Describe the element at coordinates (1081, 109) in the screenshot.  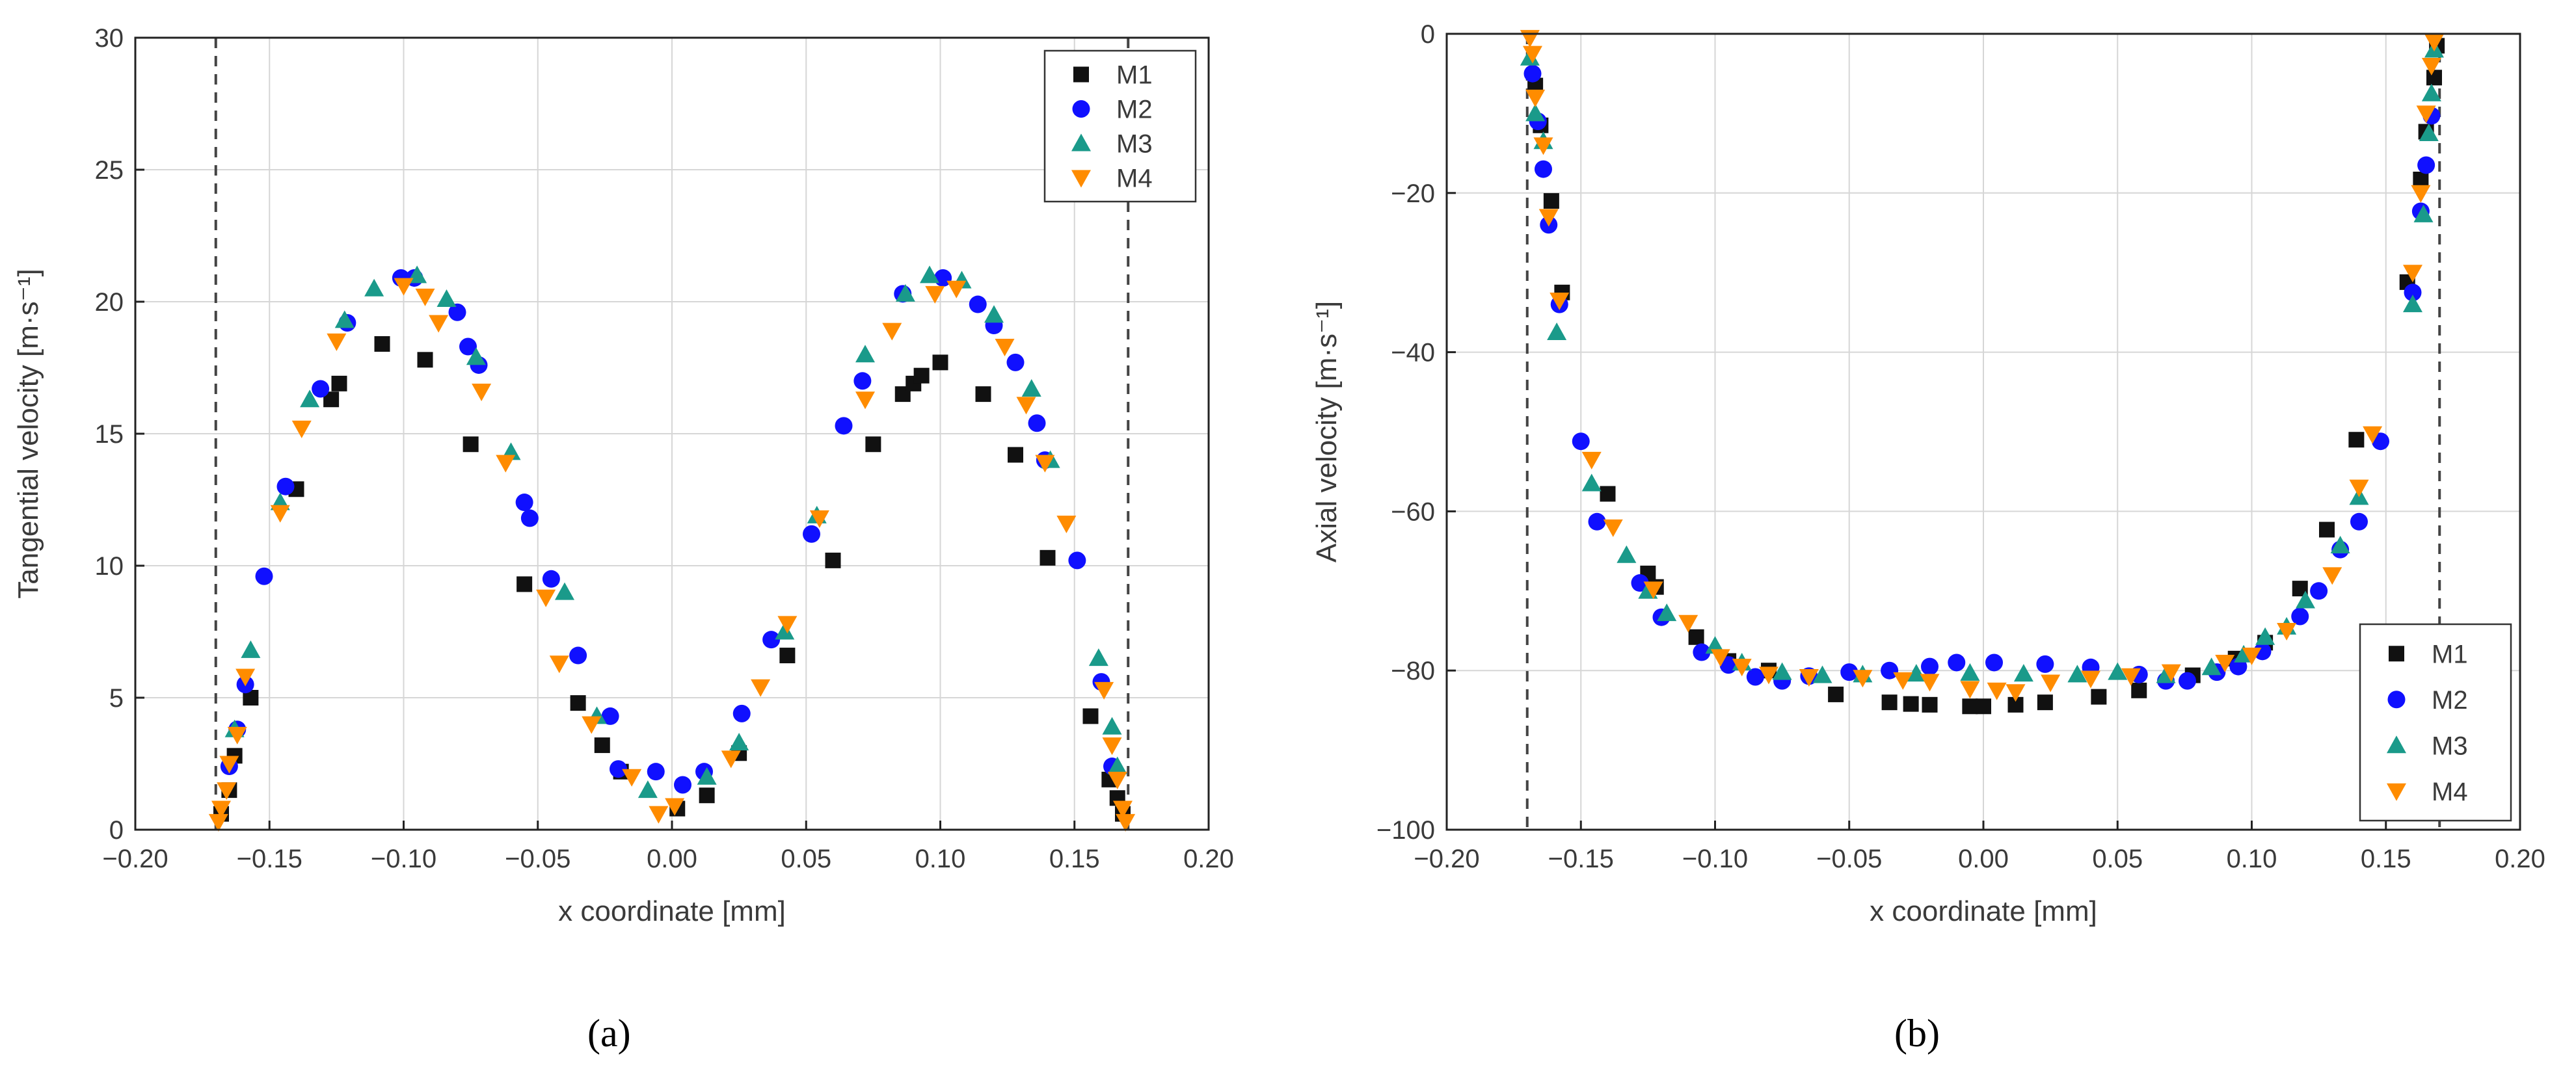
I see `chart-a-legend-marker-m2` at that location.